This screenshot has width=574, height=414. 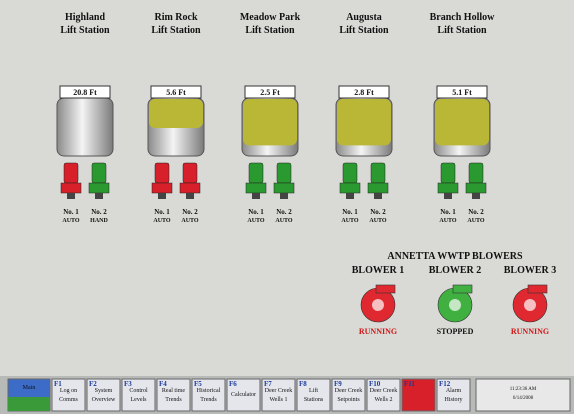 I want to click on blowers-title: ANNETTA WWTP BLOWERS, so click(x=455, y=256).